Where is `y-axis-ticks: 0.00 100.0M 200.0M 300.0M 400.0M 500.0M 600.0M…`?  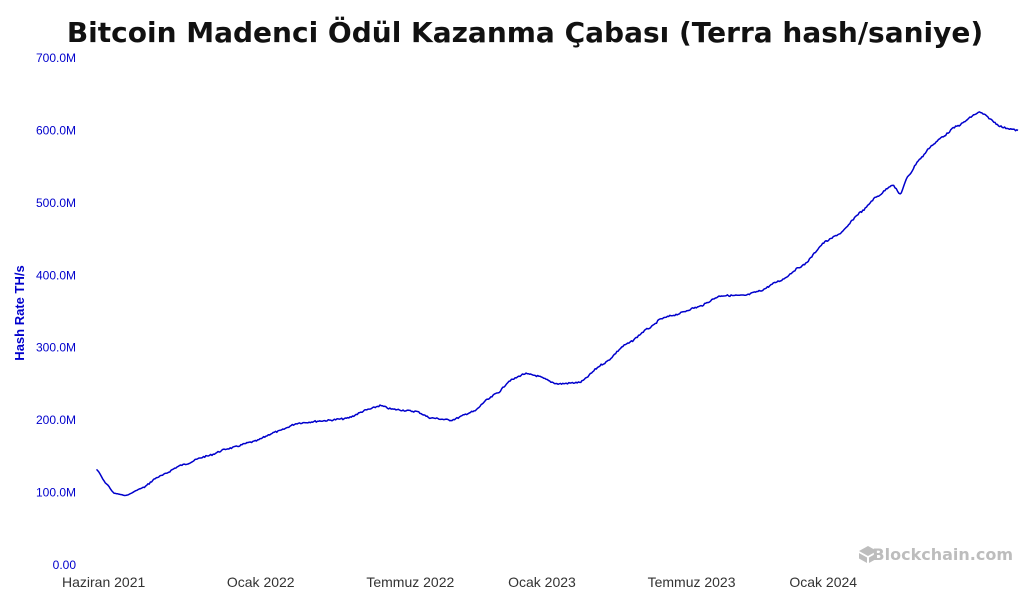
y-axis-ticks: 0.00 100.0M 200.0M 300.0M 400.0M 500.0M 600.0M… is located at coordinates (56, 311).